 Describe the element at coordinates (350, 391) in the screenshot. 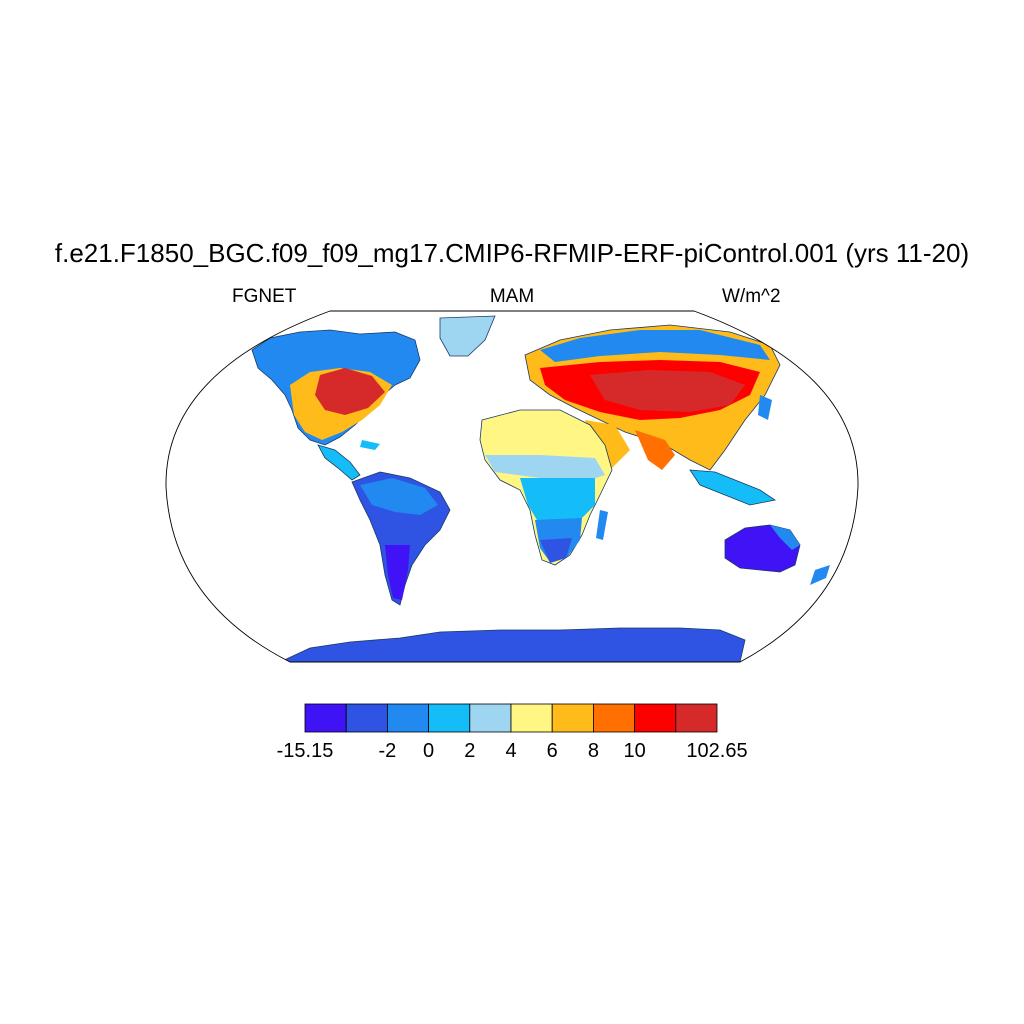

I see `north-america-hot` at that location.